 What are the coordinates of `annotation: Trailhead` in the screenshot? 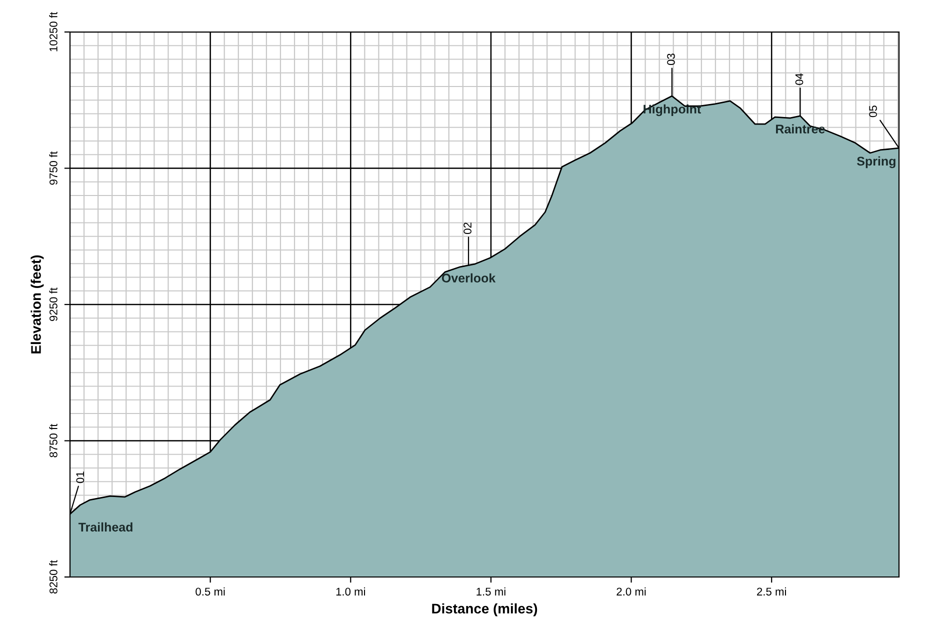 It's located at (105, 527).